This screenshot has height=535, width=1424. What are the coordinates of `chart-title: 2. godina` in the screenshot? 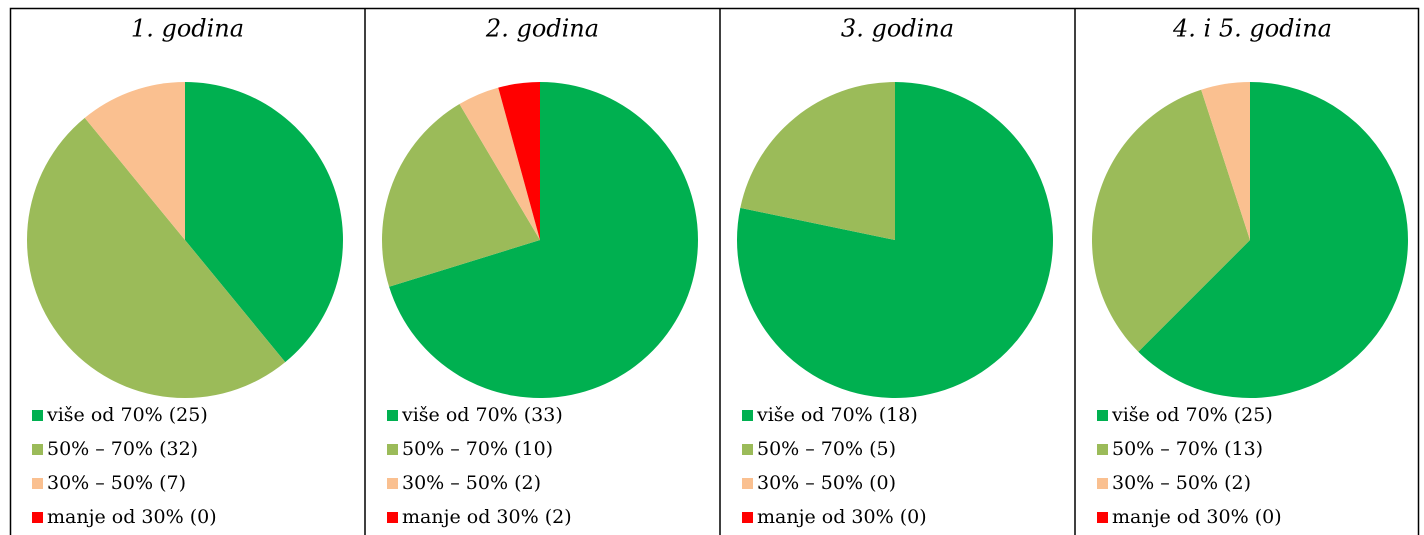 It's located at (542, 29).